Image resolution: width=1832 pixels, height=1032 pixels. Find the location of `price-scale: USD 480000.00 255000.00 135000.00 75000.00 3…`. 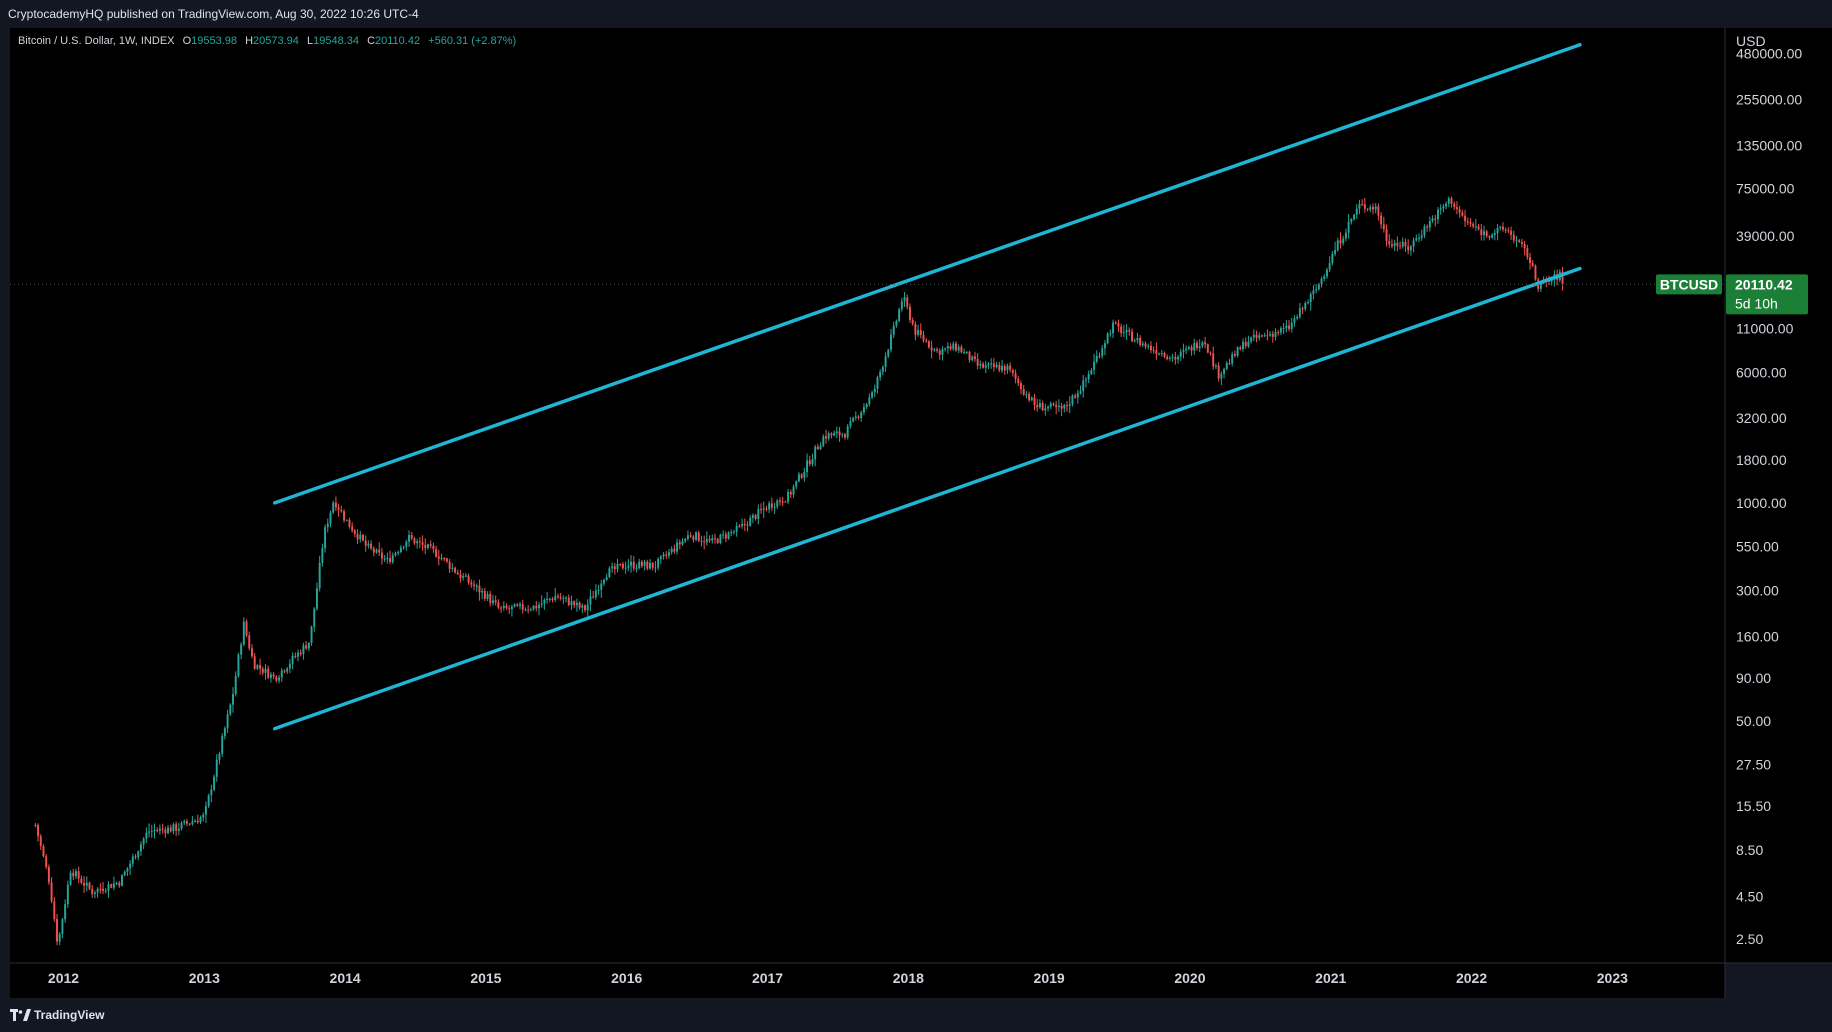

price-scale: USD 480000.00 255000.00 135000.00 75000.00 3… is located at coordinates (1769, 490).